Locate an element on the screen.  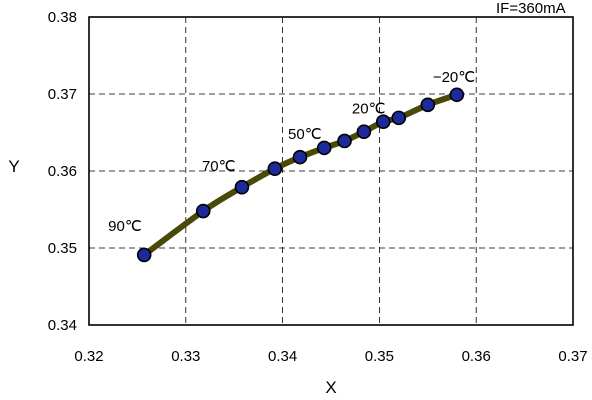
x-tick-label: 0.36 is located at coordinates (476, 356).